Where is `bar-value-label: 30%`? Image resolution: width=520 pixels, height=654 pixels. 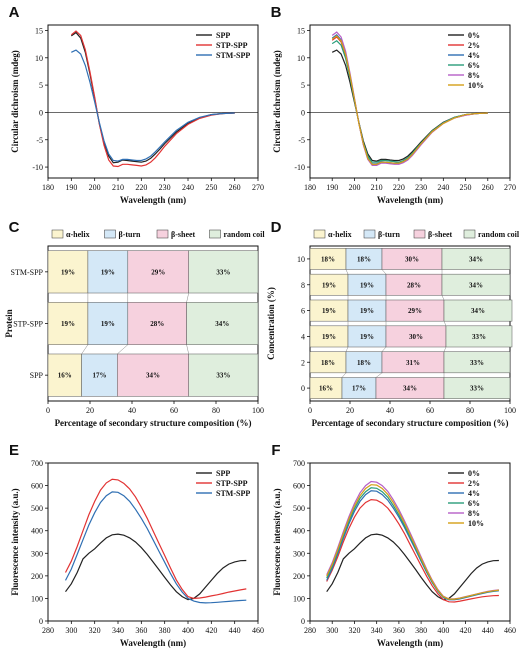
bar-value-label: 30% is located at coordinates (412, 259).